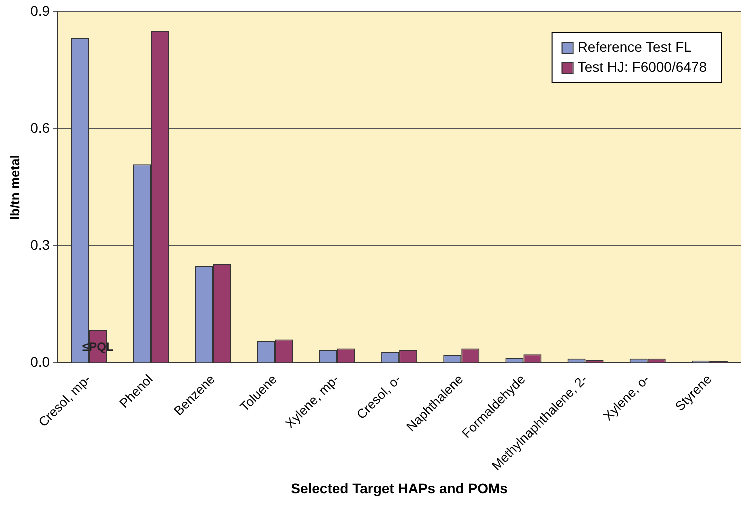 Image resolution: width=745 pixels, height=506 pixels. Describe the element at coordinates (14, 187) in the screenshot. I see `y-axis-title: lb/tn metal` at that location.